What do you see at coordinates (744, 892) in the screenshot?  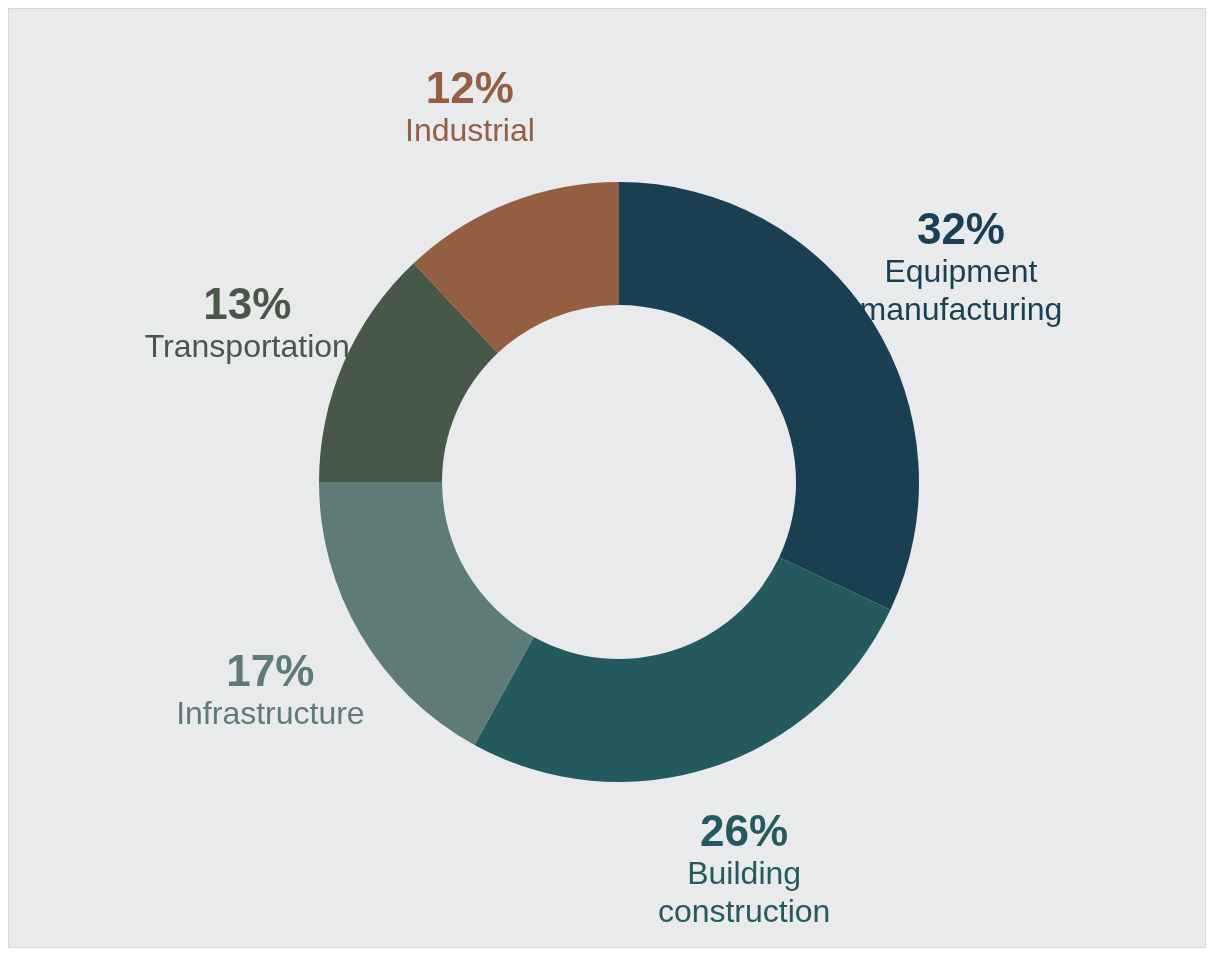 I see `slice-label: Building construction` at bounding box center [744, 892].